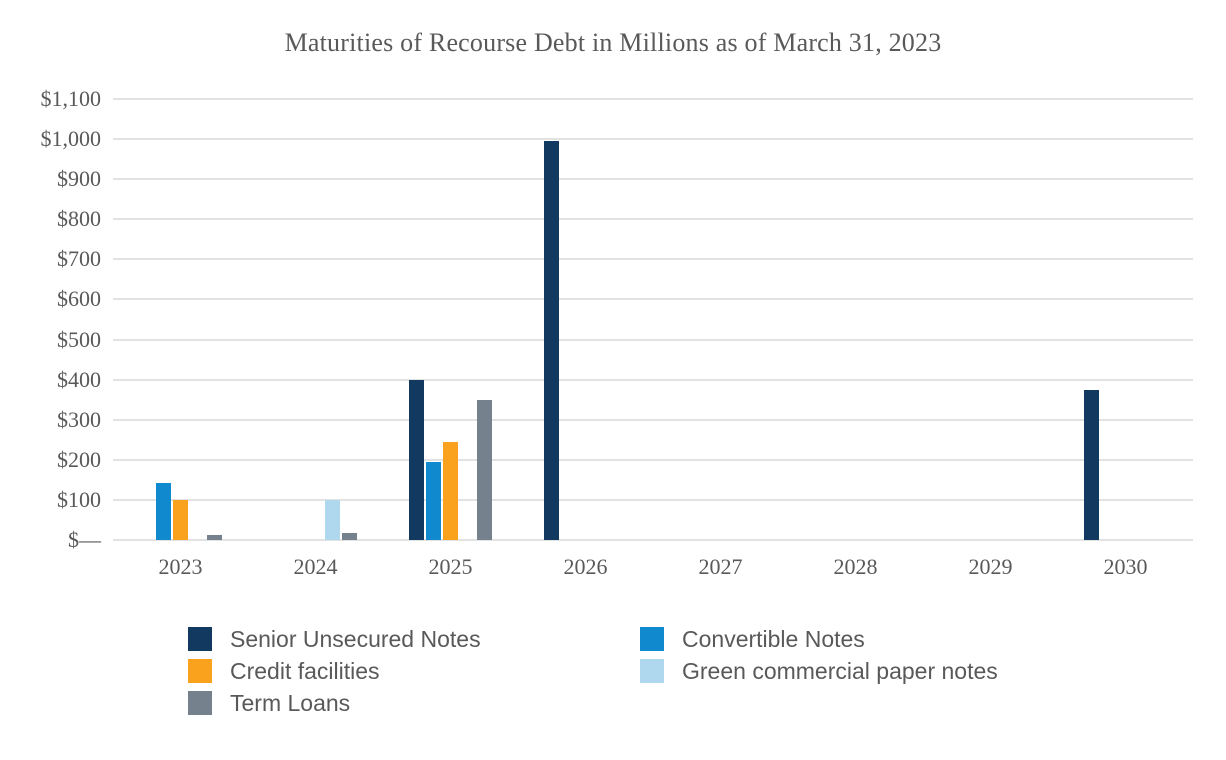  Describe the element at coordinates (653, 567) in the screenshot. I see `x-axis: 2023 2024 2025 2026 2027 2028 2029 2030` at that location.